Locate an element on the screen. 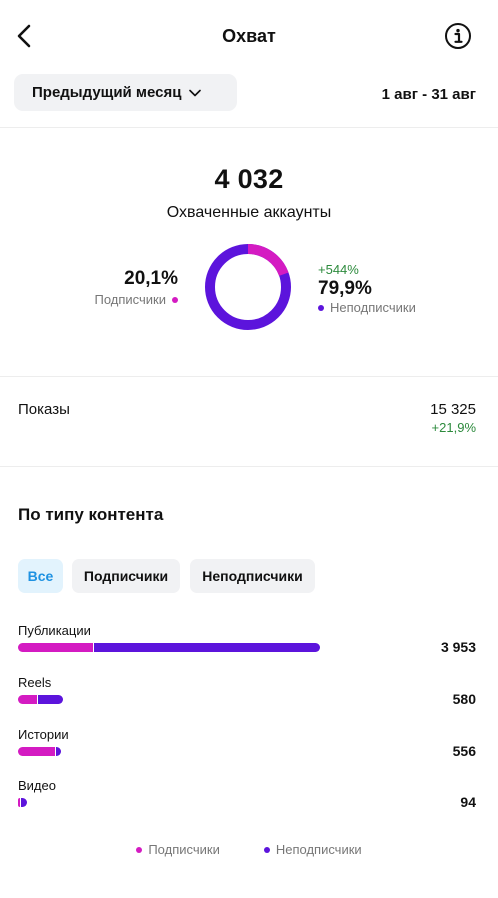  donut-followers-arc is located at coordinates (248, 287).